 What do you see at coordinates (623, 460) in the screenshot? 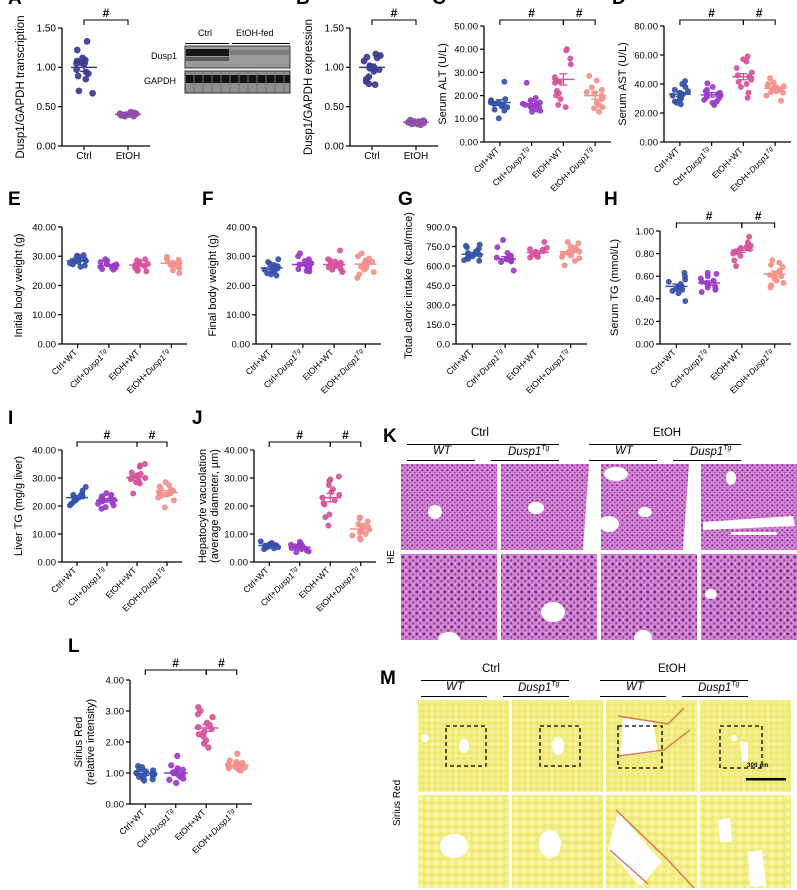
I see `panel-k-rule-wt-etoh` at bounding box center [623, 460].